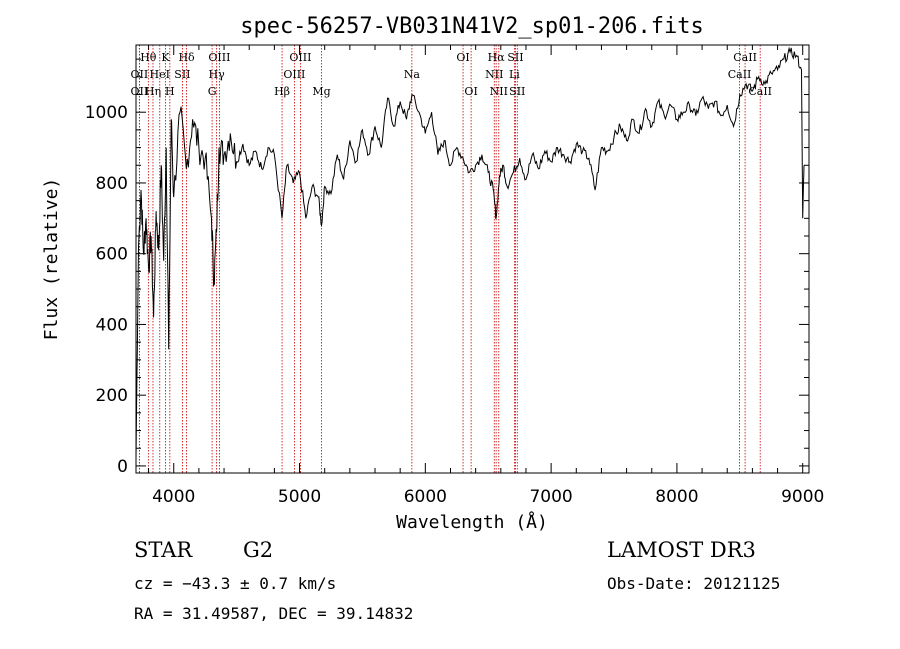  I want to click on y-tick-label: 0, so click(122, 467).